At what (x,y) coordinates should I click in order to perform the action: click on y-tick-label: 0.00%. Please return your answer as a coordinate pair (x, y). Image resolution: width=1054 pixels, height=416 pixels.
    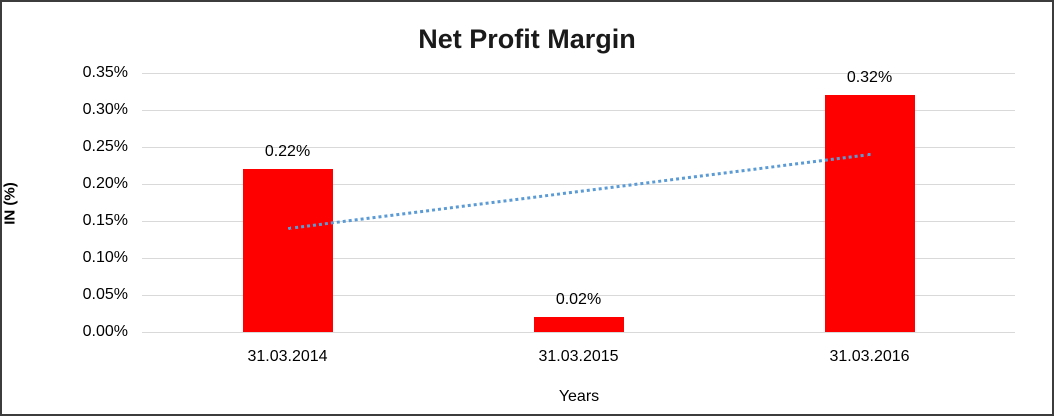
    Looking at the image, I should click on (105, 331).